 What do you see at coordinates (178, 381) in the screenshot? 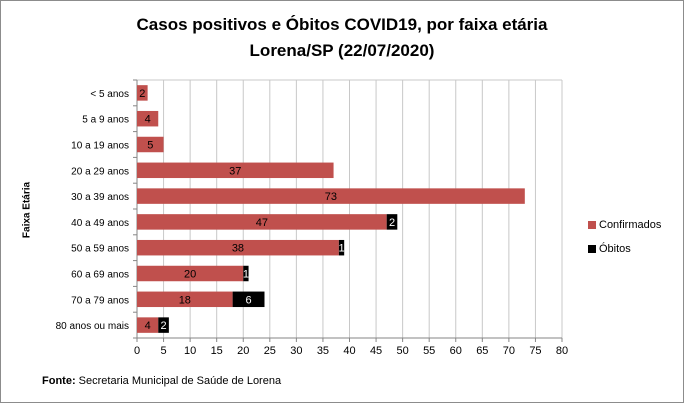
I see `source-text: Secretaria Municipal de Saúde de Lorena` at bounding box center [178, 381].